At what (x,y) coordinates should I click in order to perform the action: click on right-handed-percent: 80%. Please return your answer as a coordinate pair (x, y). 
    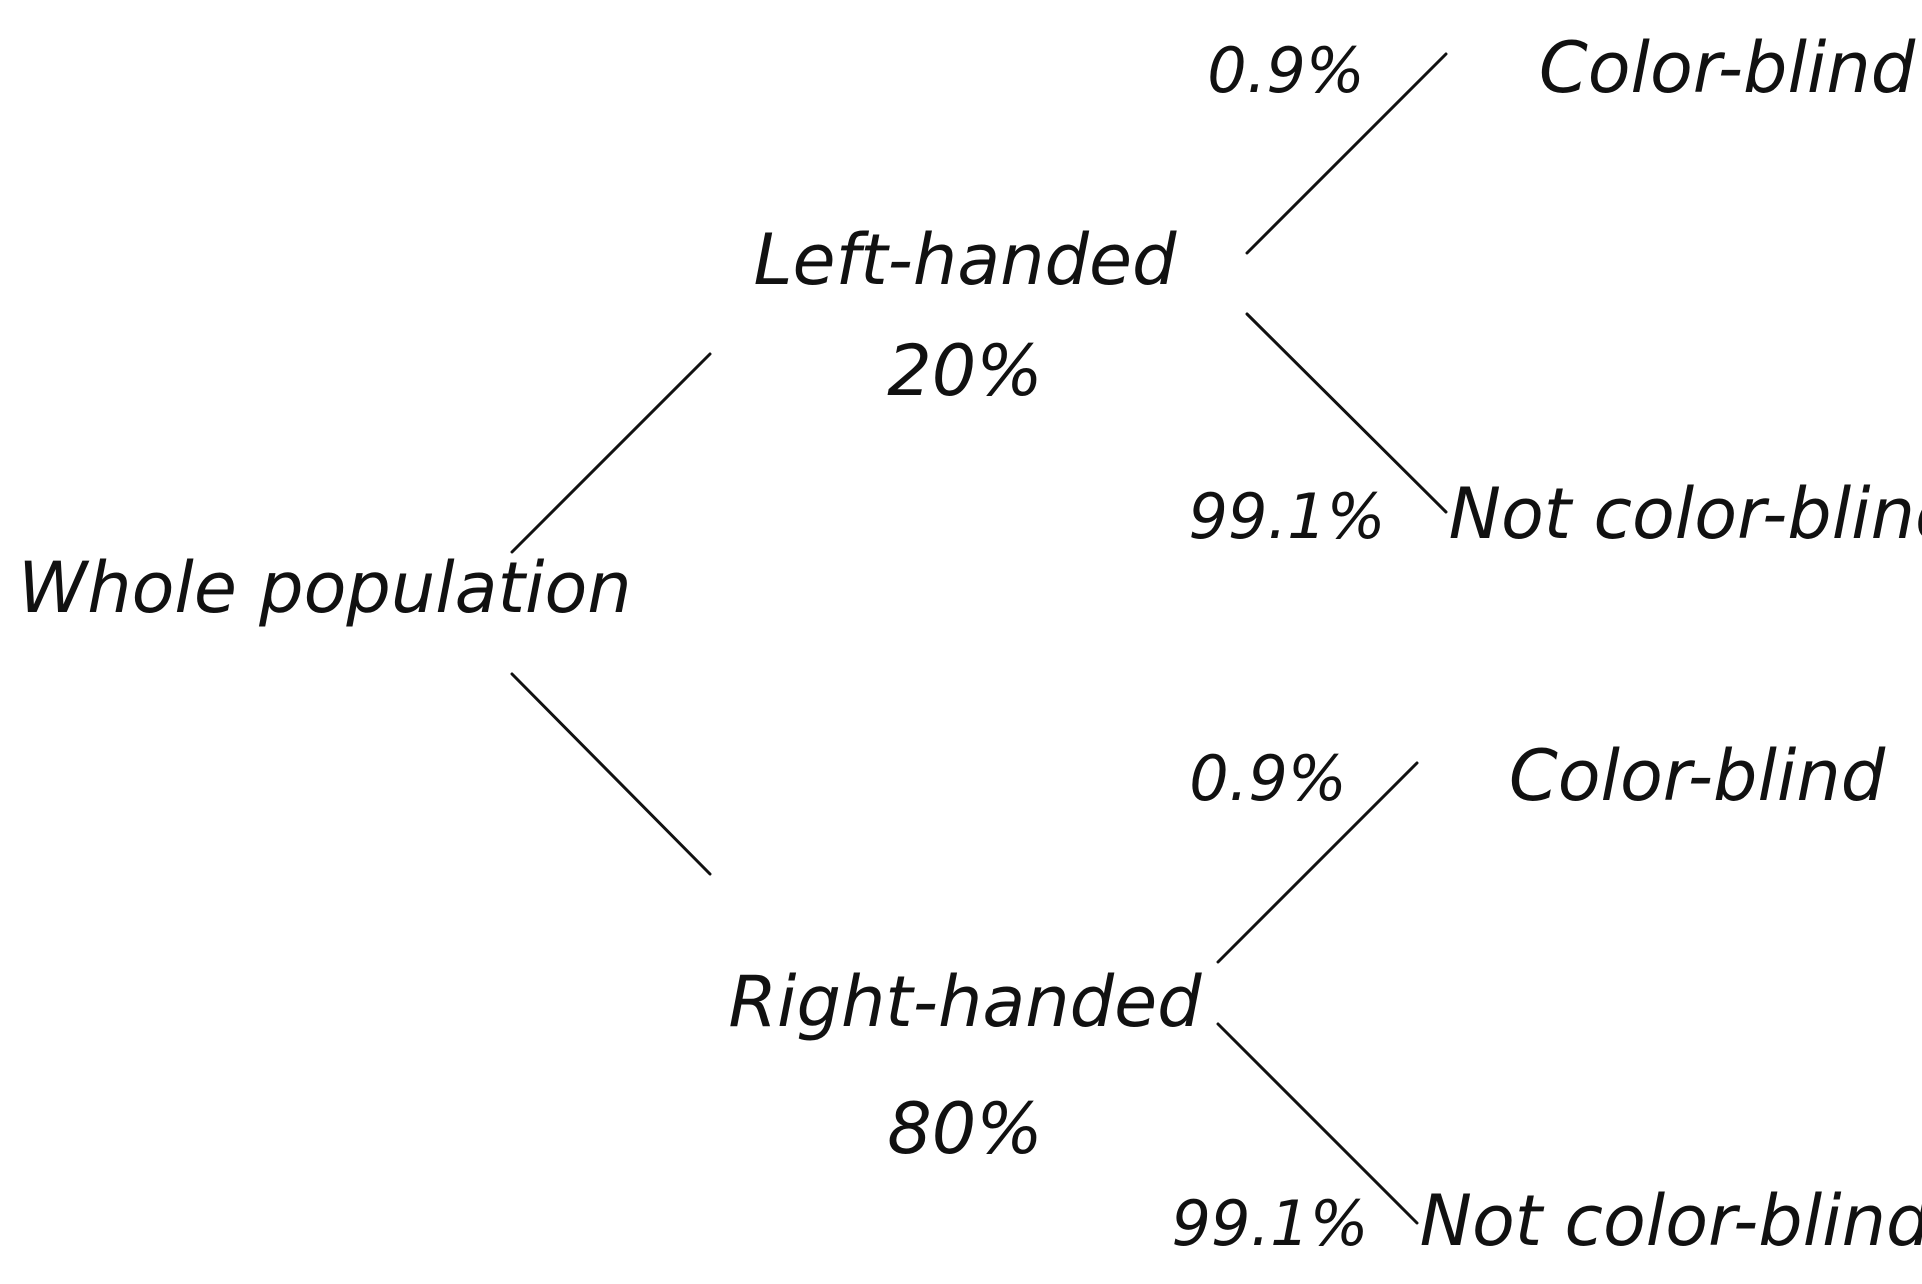
    Looking at the image, I should click on (965, 1129).